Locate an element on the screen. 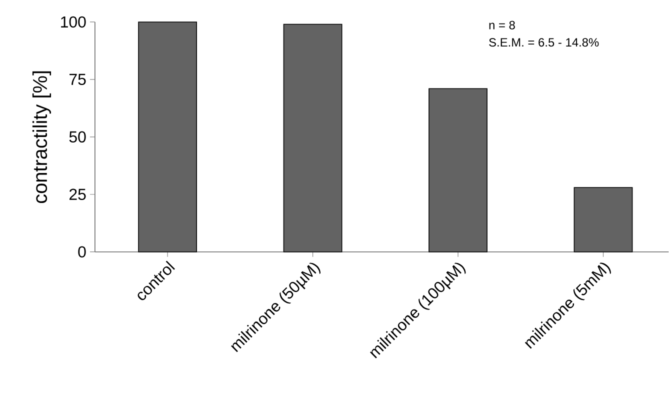 The width and height of the screenshot is (669, 416). annotation: n = 8 is located at coordinates (502, 25).